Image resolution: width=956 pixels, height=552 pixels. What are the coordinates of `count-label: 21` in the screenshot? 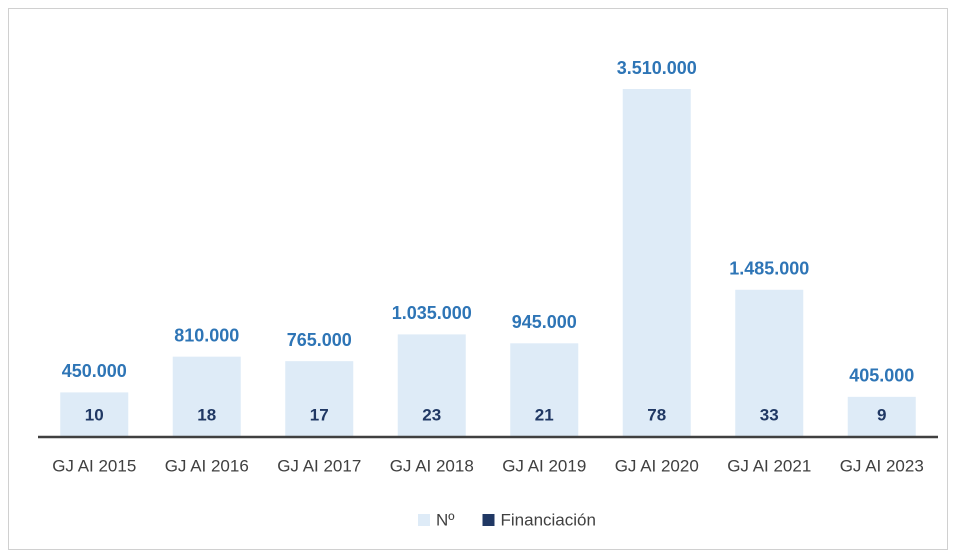 It's located at (544, 414).